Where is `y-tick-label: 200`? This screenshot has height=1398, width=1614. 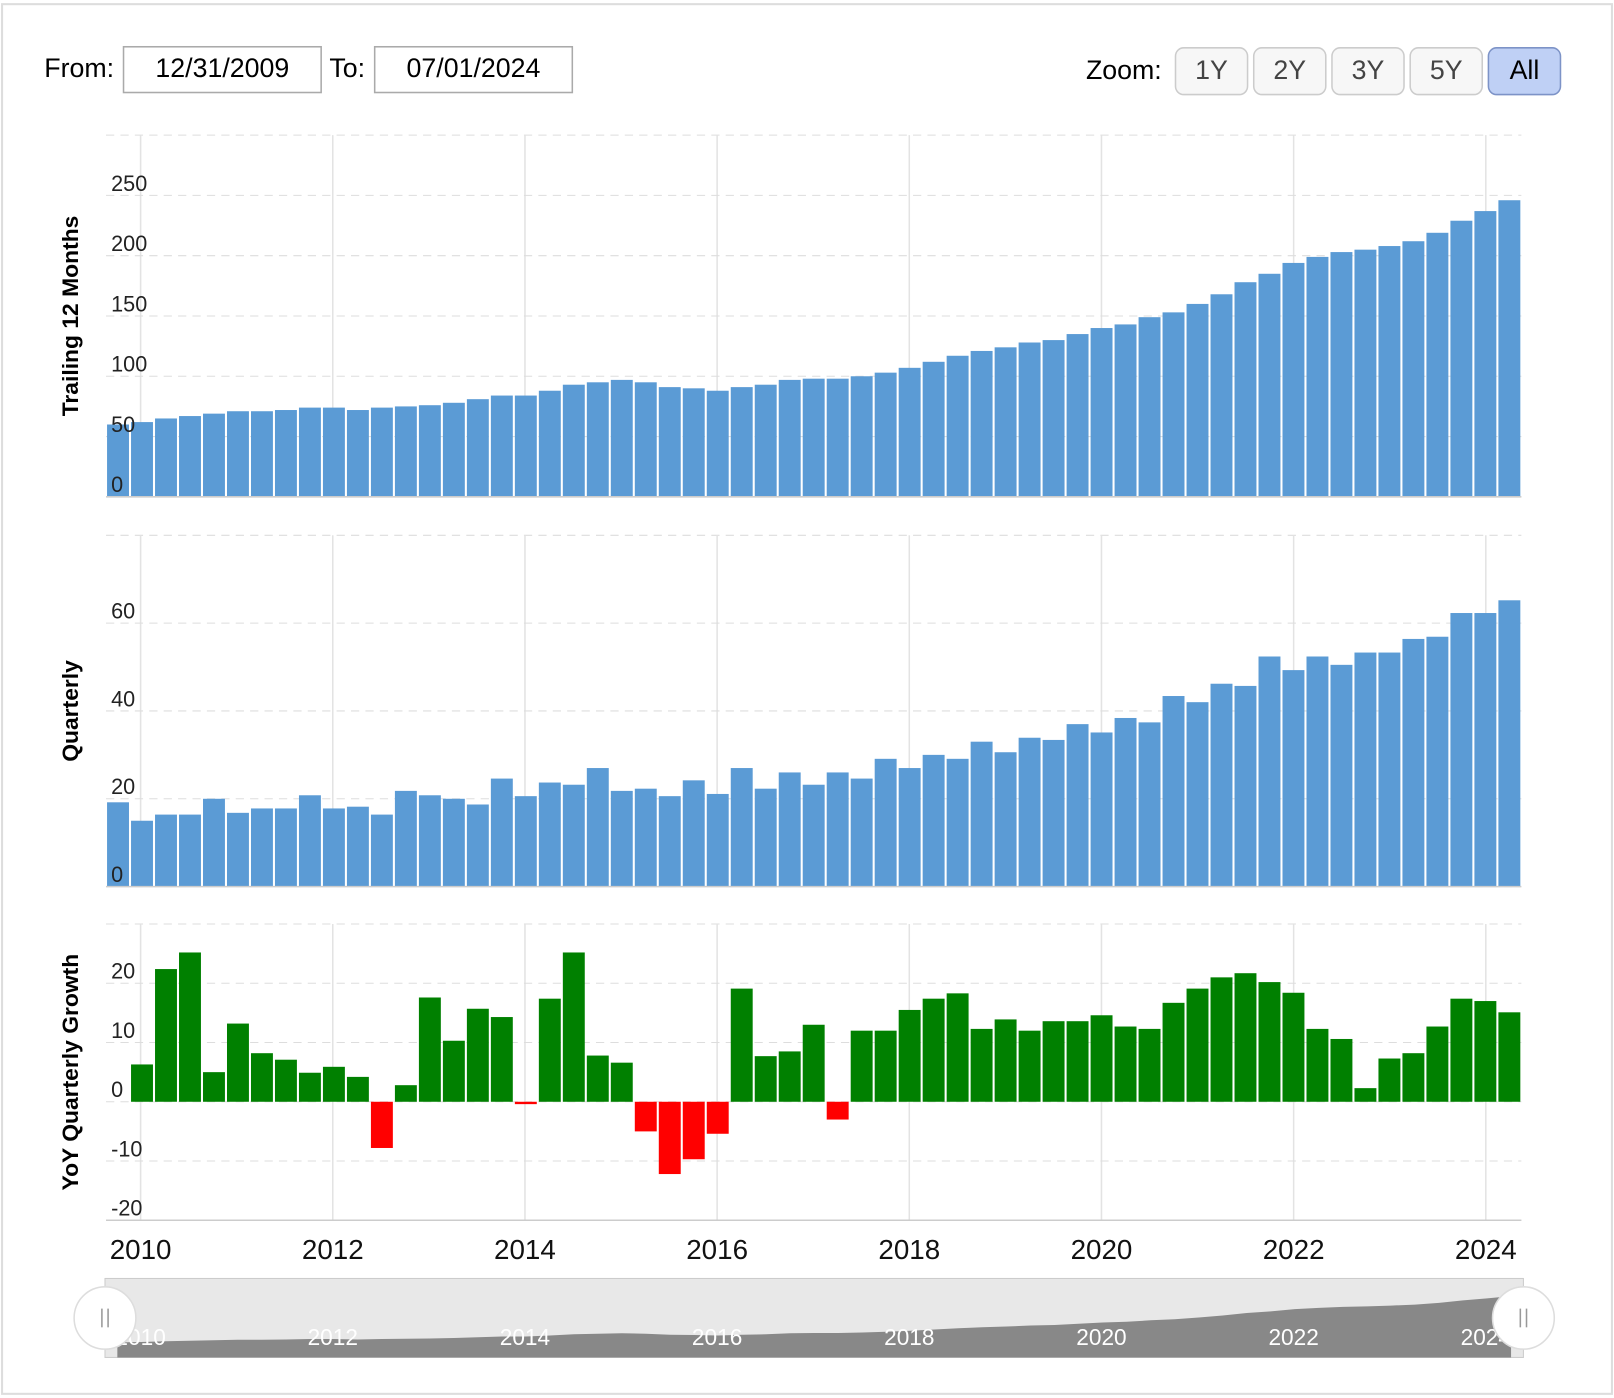 y-tick-label: 200 is located at coordinates (129, 243).